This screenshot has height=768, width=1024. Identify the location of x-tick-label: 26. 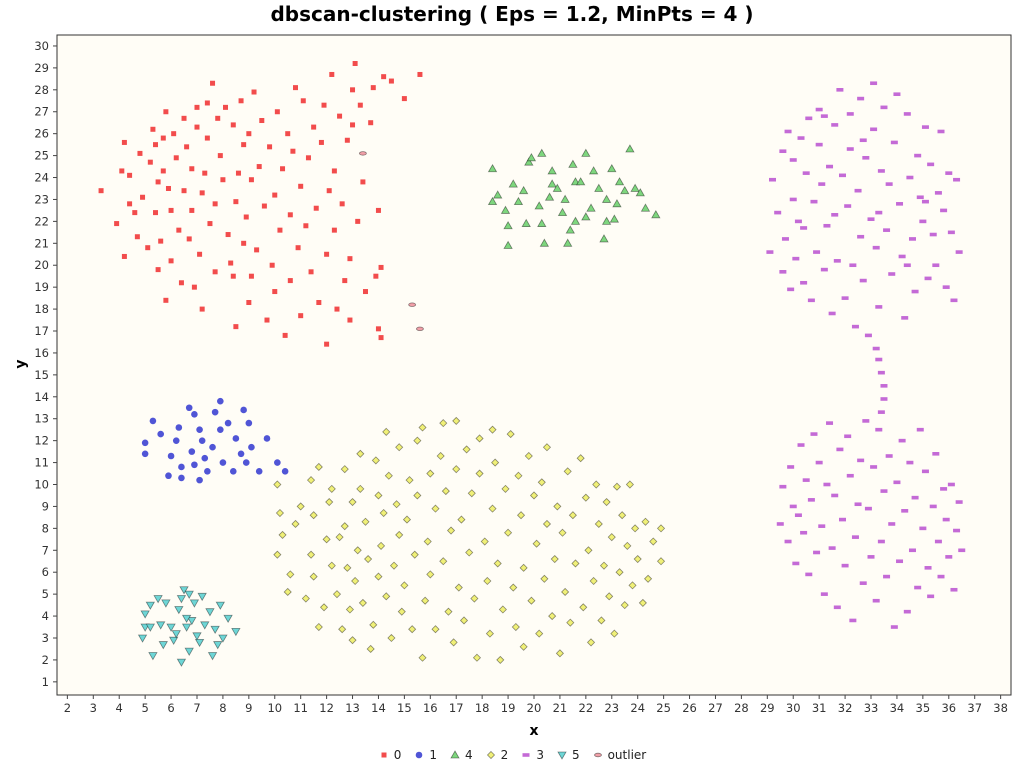
(689, 708).